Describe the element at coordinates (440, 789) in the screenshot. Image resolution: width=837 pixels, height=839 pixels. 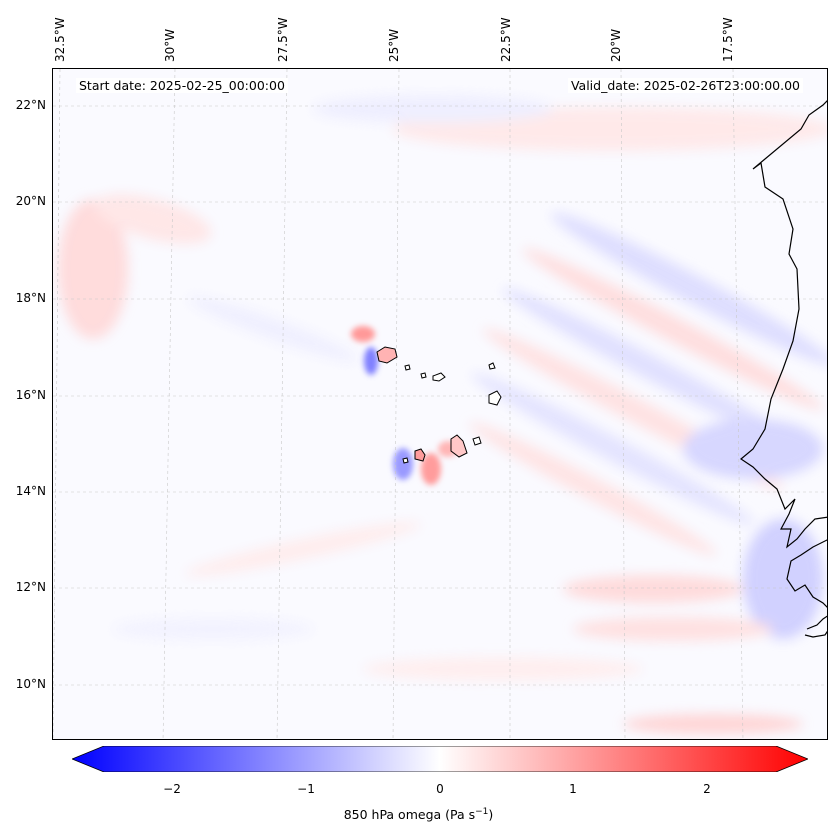
I see `colorbar-tick-0: 0` at that location.